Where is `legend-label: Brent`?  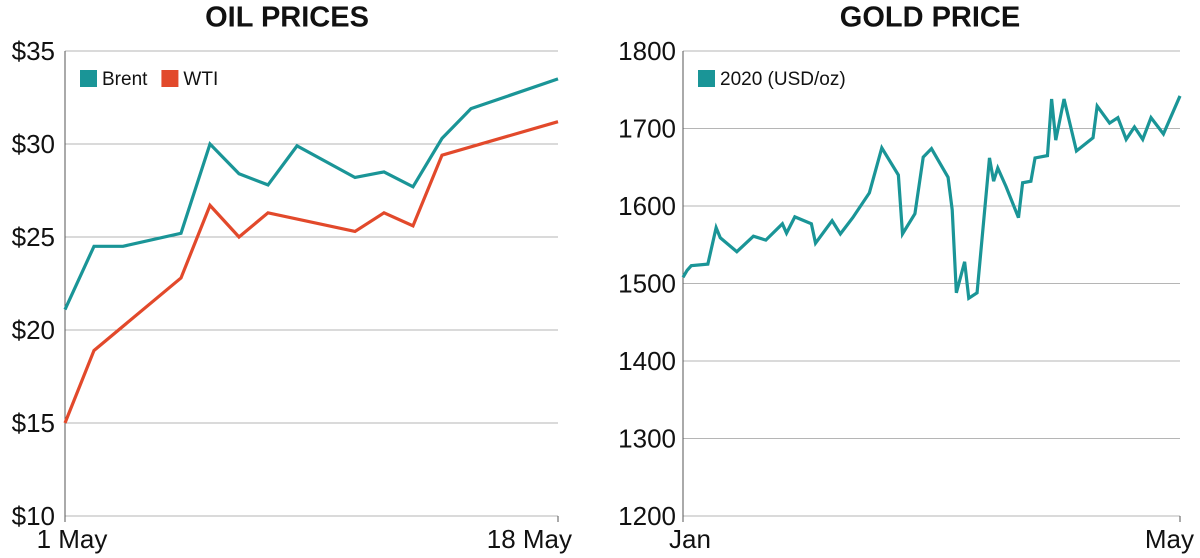
legend-label: Brent is located at coordinates (125, 79).